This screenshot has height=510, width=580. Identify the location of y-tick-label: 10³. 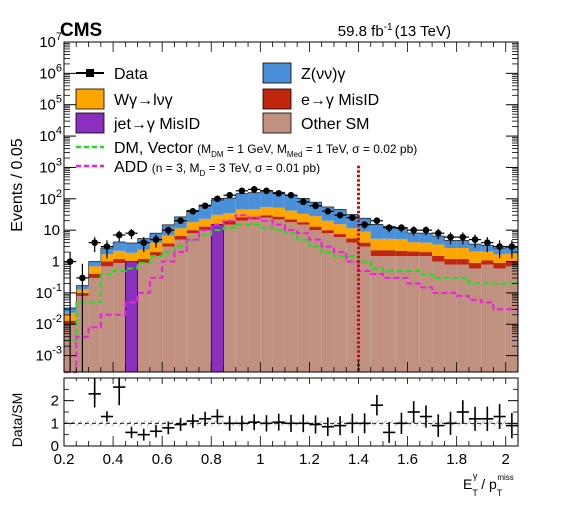
(50, 166).